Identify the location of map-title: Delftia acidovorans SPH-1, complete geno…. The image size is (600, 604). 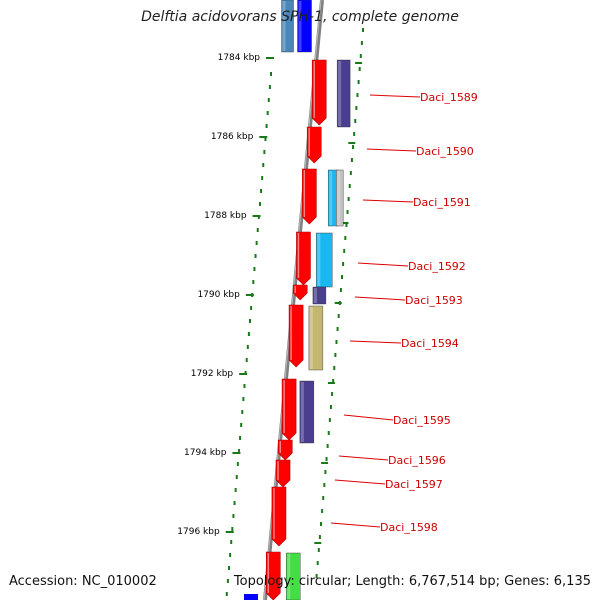
(300, 17).